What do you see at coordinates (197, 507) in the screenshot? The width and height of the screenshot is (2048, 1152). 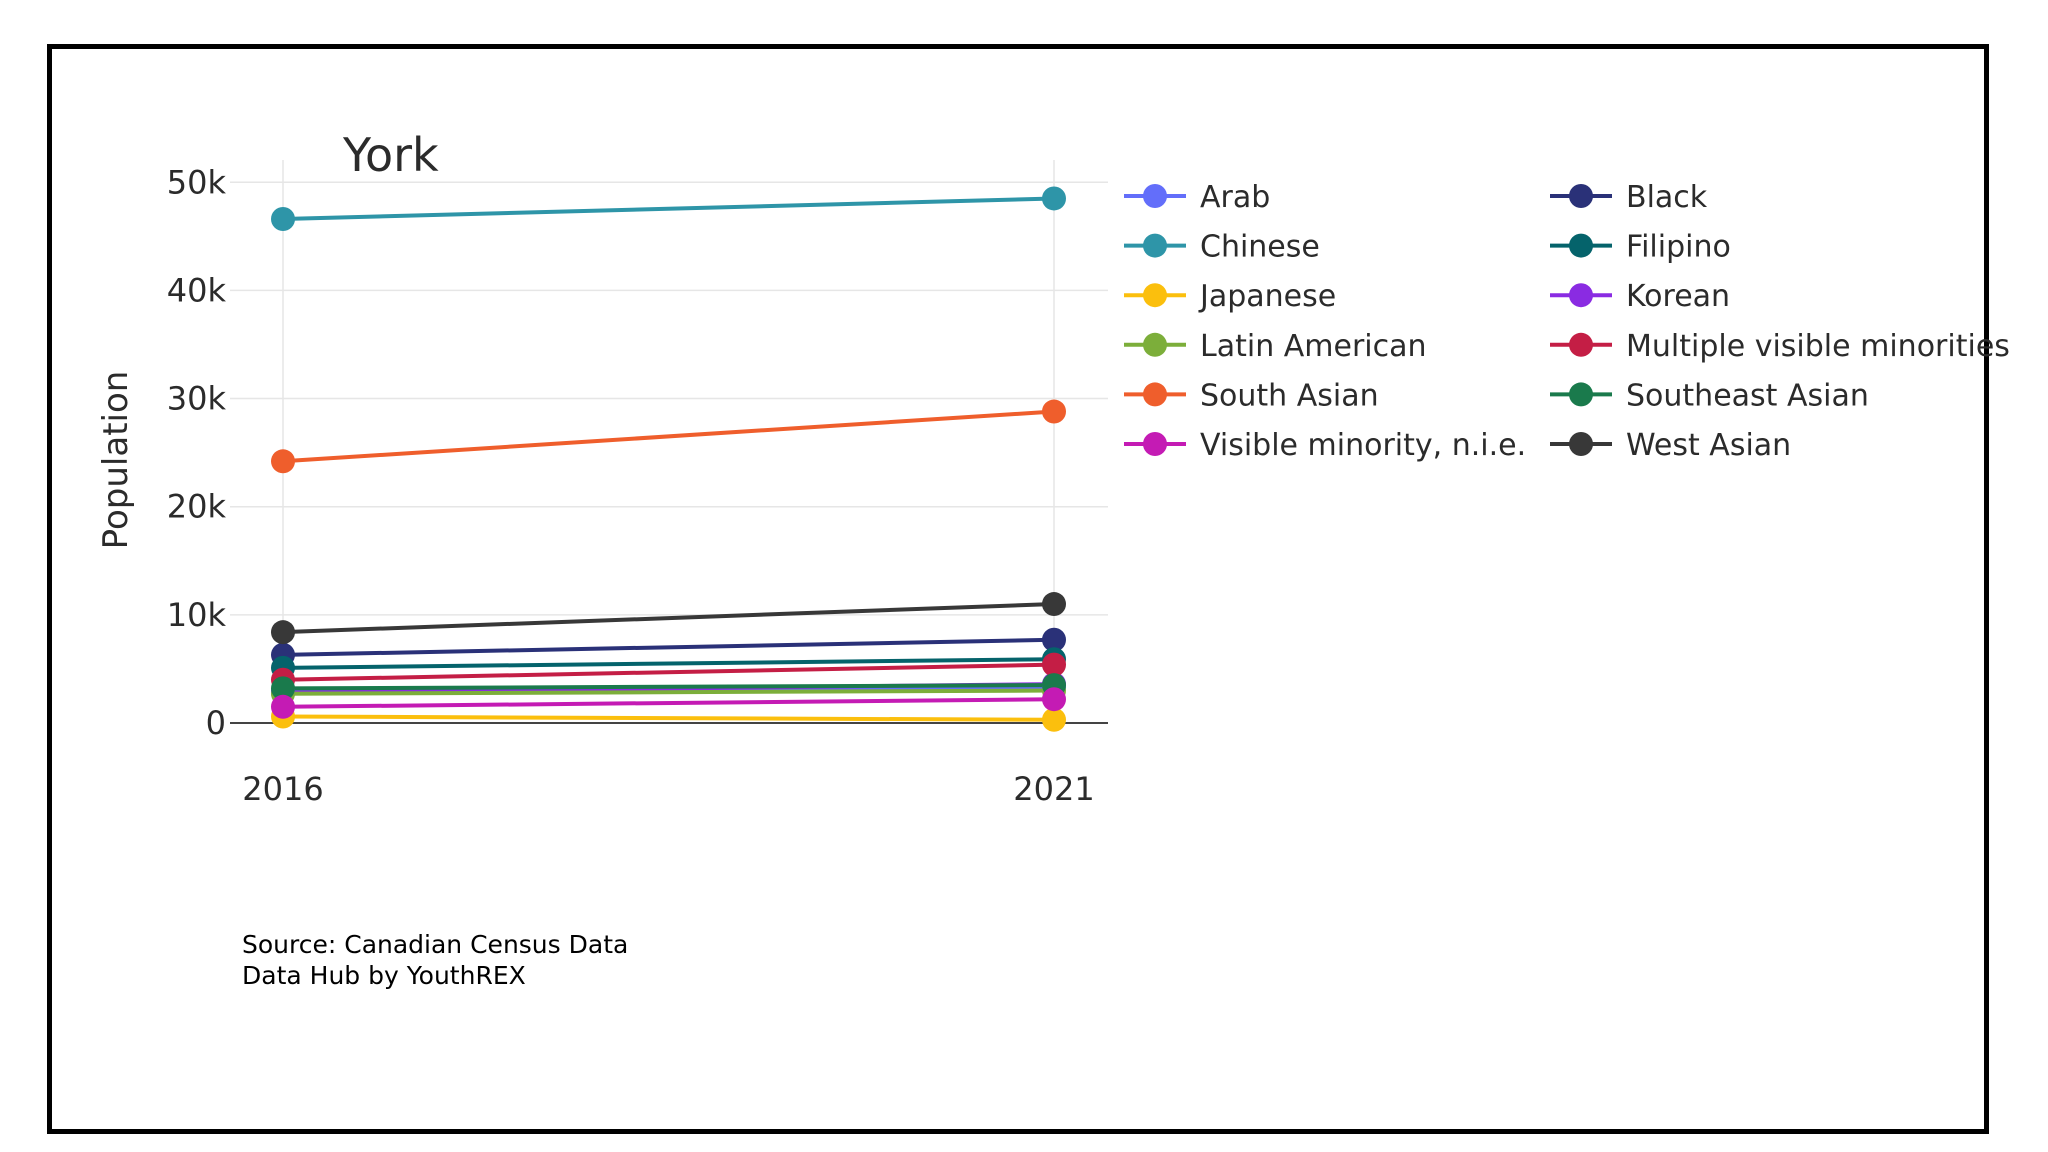 I see `y-tick-label: 20k` at bounding box center [197, 507].